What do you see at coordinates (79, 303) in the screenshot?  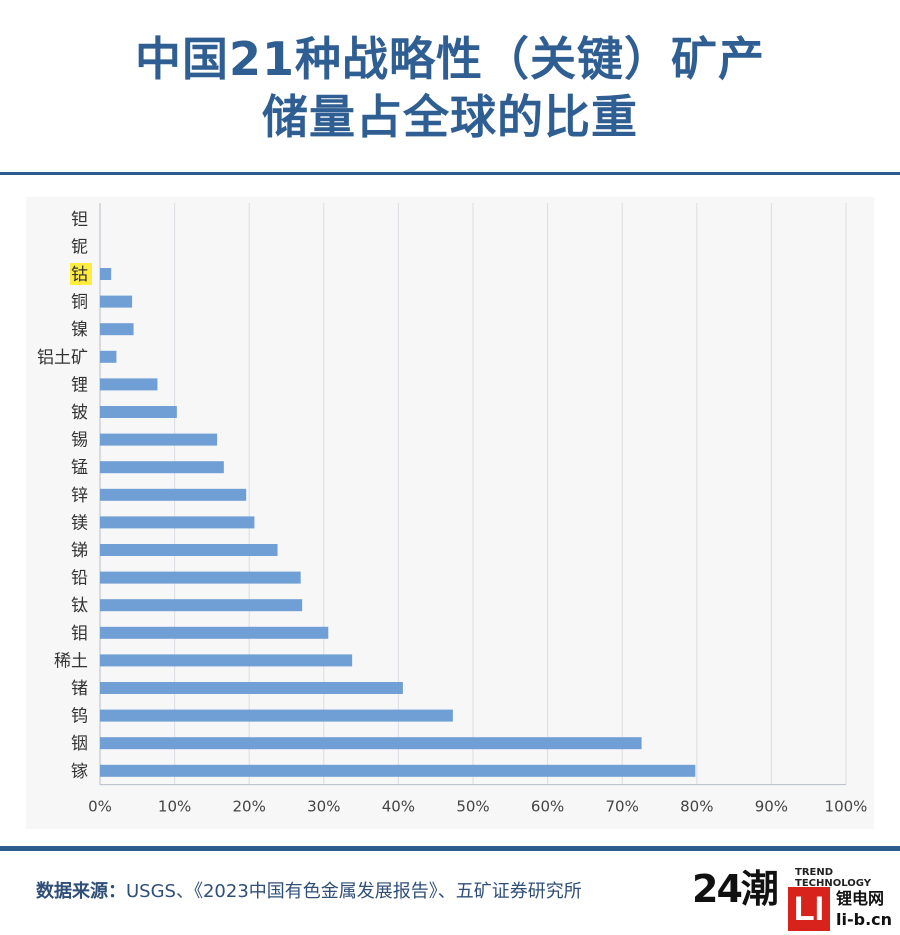 I see `category-label: 铜` at bounding box center [79, 303].